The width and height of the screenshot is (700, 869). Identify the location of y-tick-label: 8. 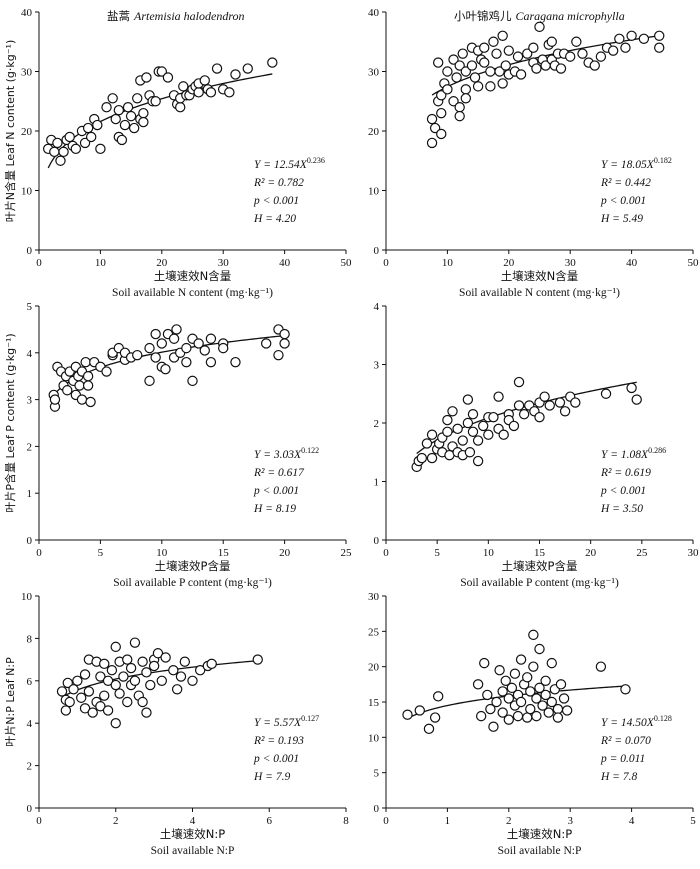
(30, 639).